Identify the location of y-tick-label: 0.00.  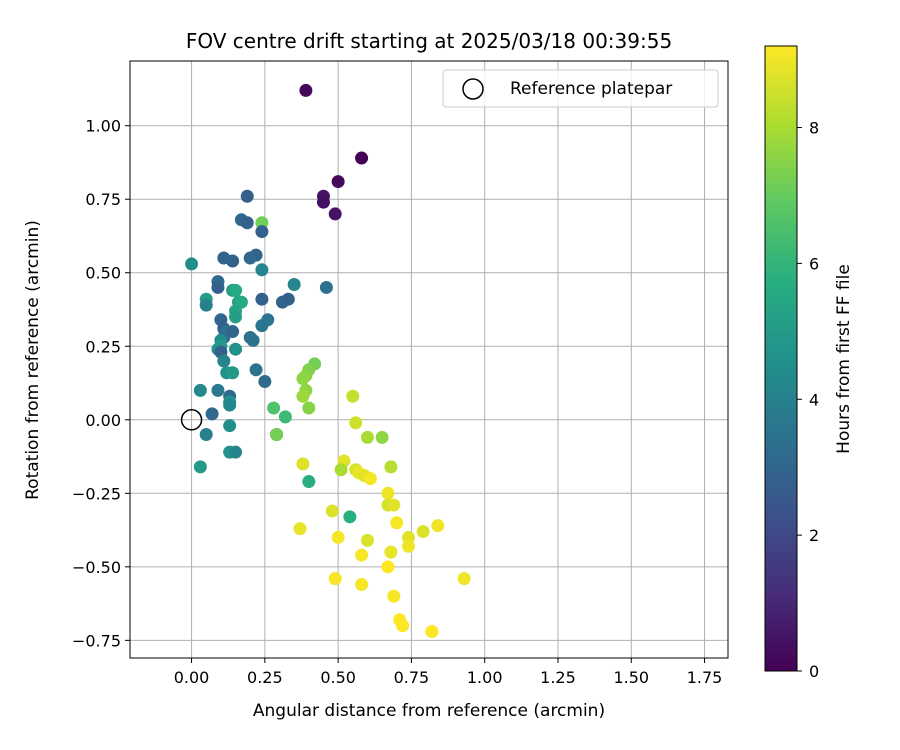
(103, 420).